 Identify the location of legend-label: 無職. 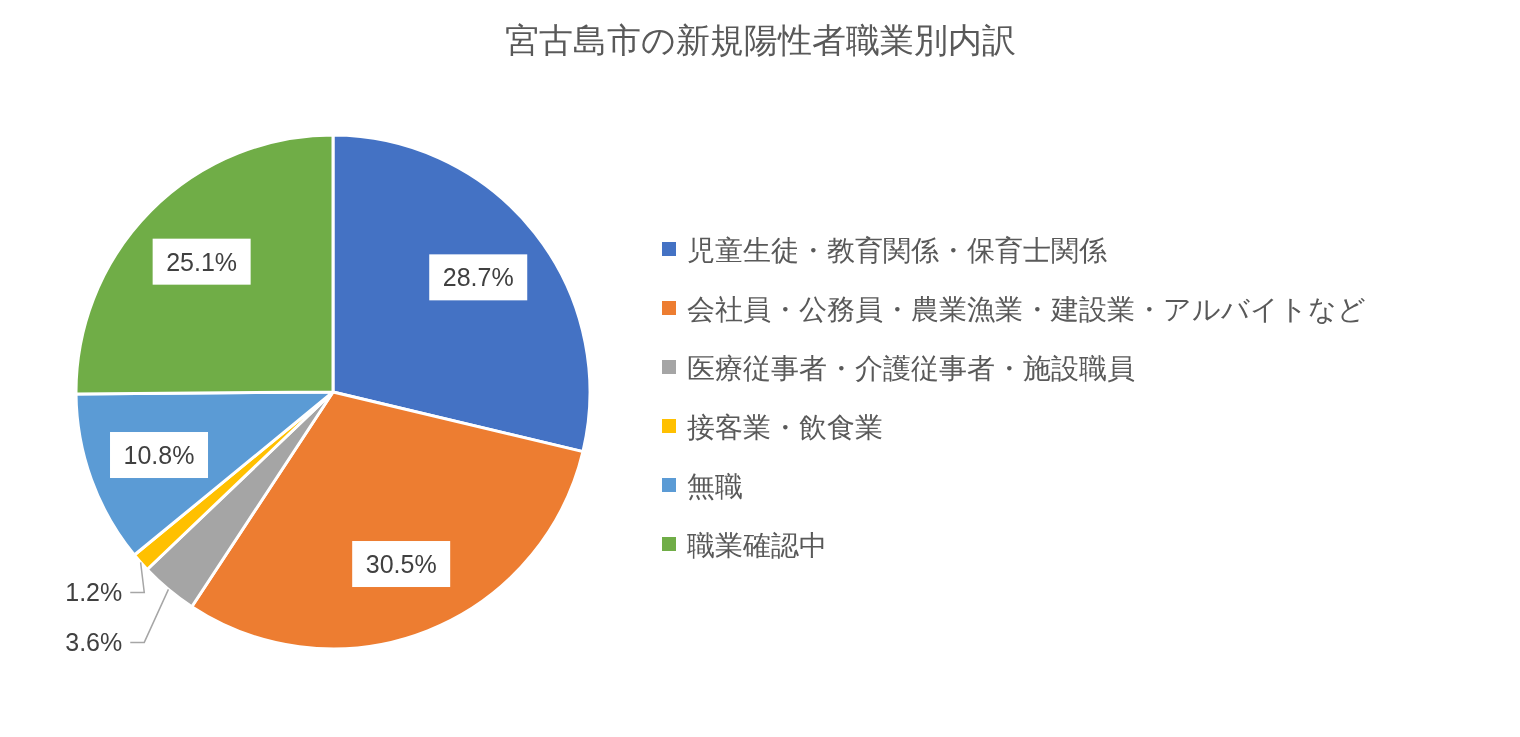
(715, 486).